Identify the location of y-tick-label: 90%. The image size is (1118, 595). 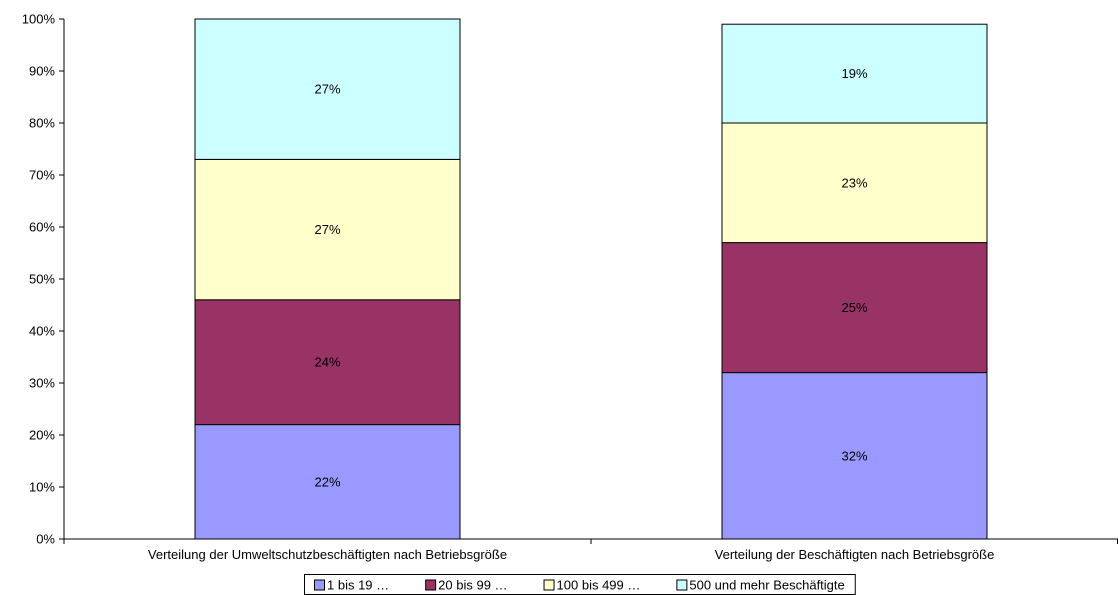
(42, 71).